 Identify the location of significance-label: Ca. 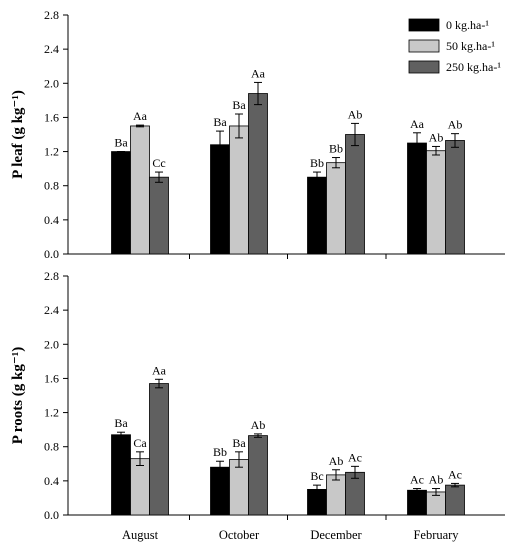
(140, 443).